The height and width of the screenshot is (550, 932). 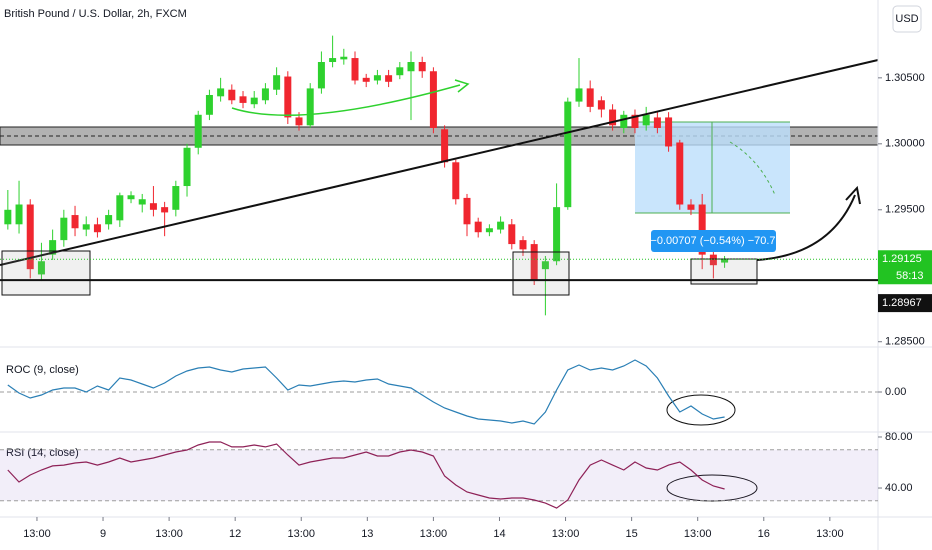 What do you see at coordinates (103, 534) in the screenshot?
I see `x-tick-label: 9` at bounding box center [103, 534].